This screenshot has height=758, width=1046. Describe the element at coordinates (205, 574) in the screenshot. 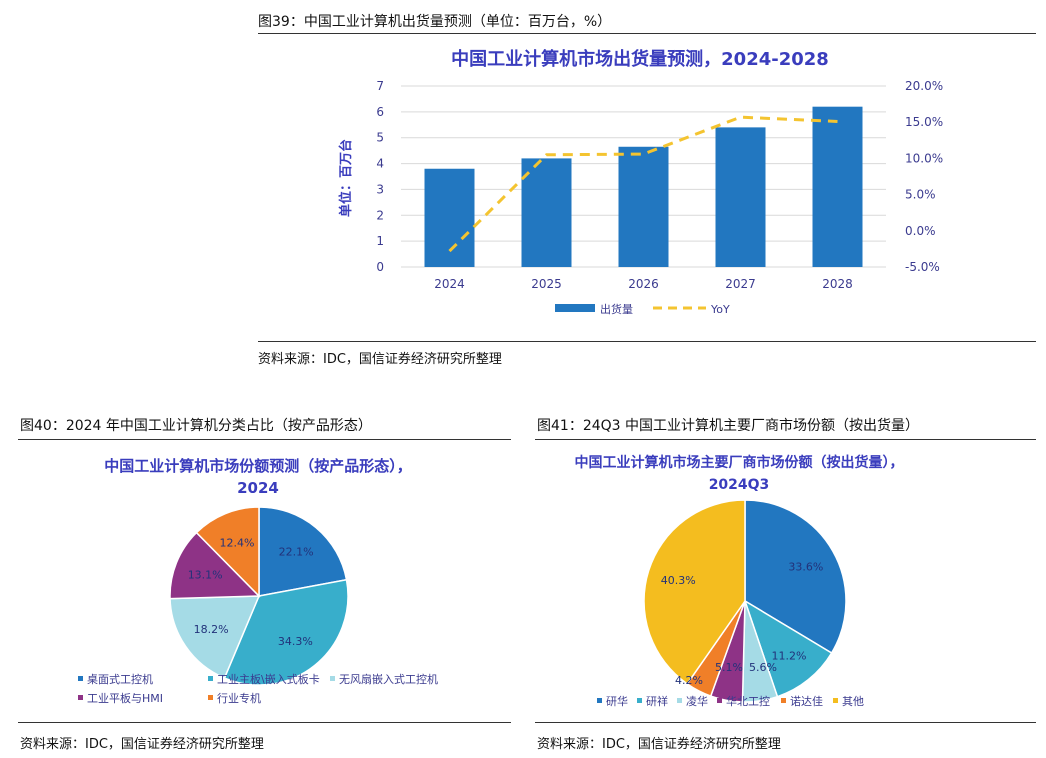

I see `pie-slice-label: 13.1%` at that location.